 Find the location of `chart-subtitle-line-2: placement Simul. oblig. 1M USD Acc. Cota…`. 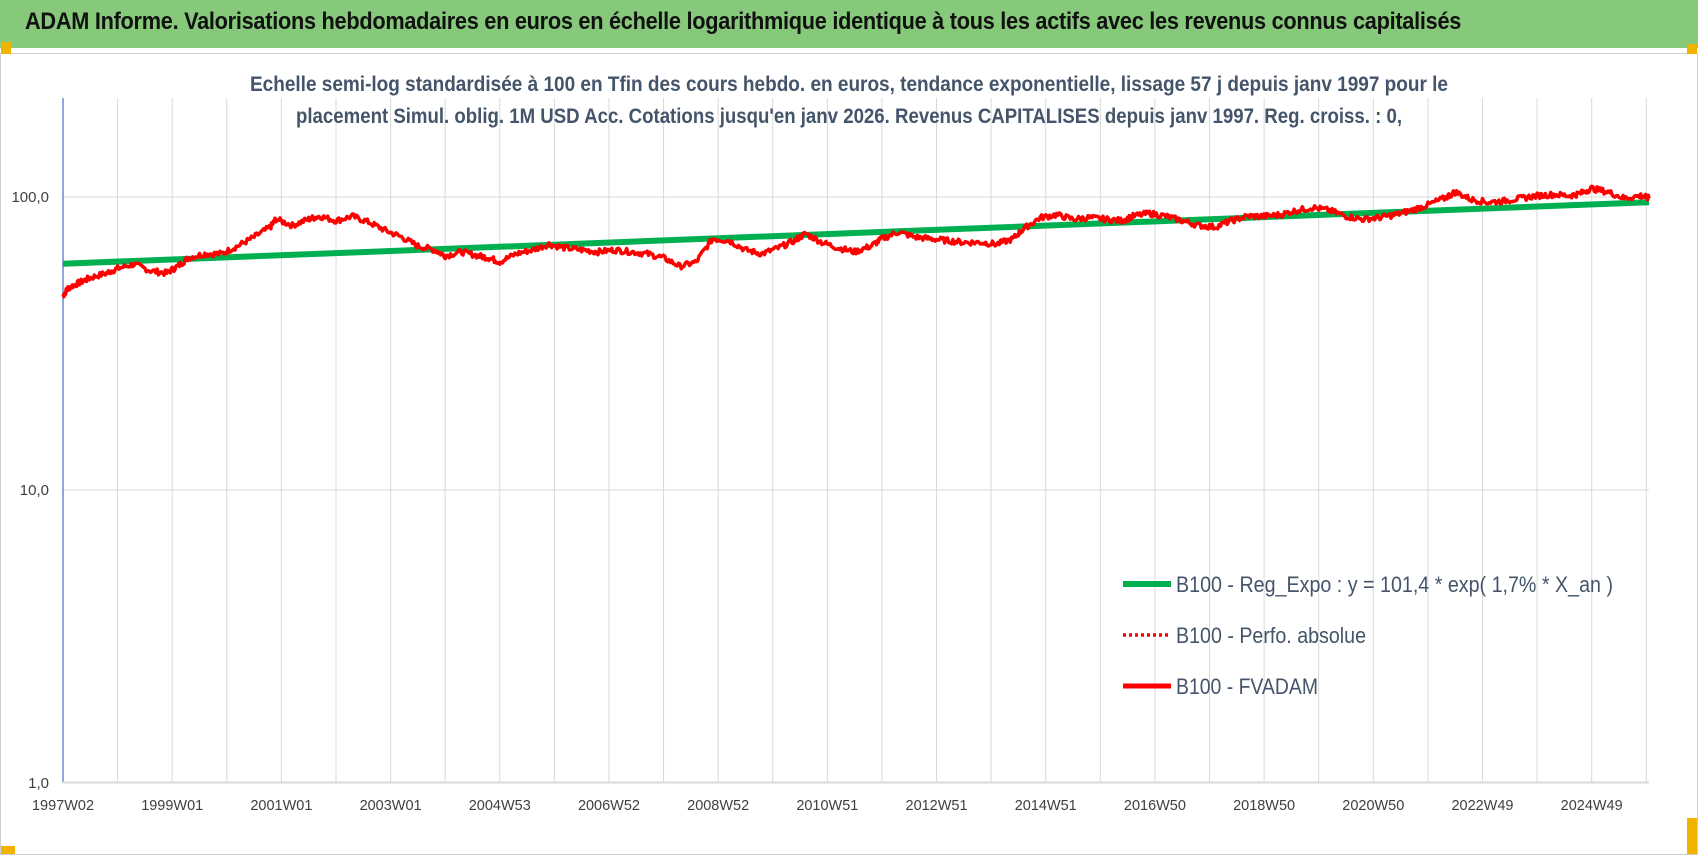

chart-subtitle-line-2: placement Simul. oblig. 1M USD Acc. Cota… is located at coordinates (849, 116).